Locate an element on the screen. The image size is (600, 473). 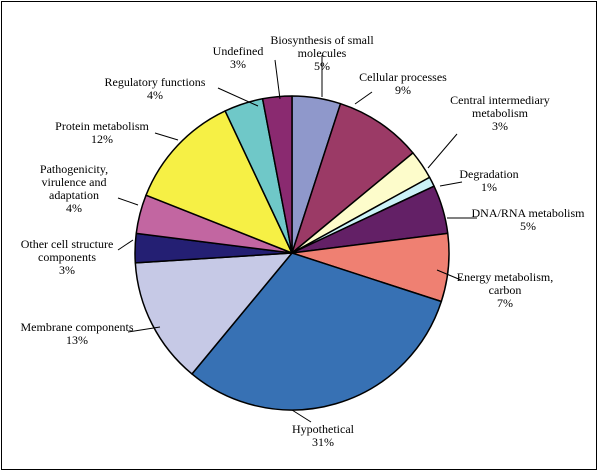
slice-percent: 31% is located at coordinates (323, 442).